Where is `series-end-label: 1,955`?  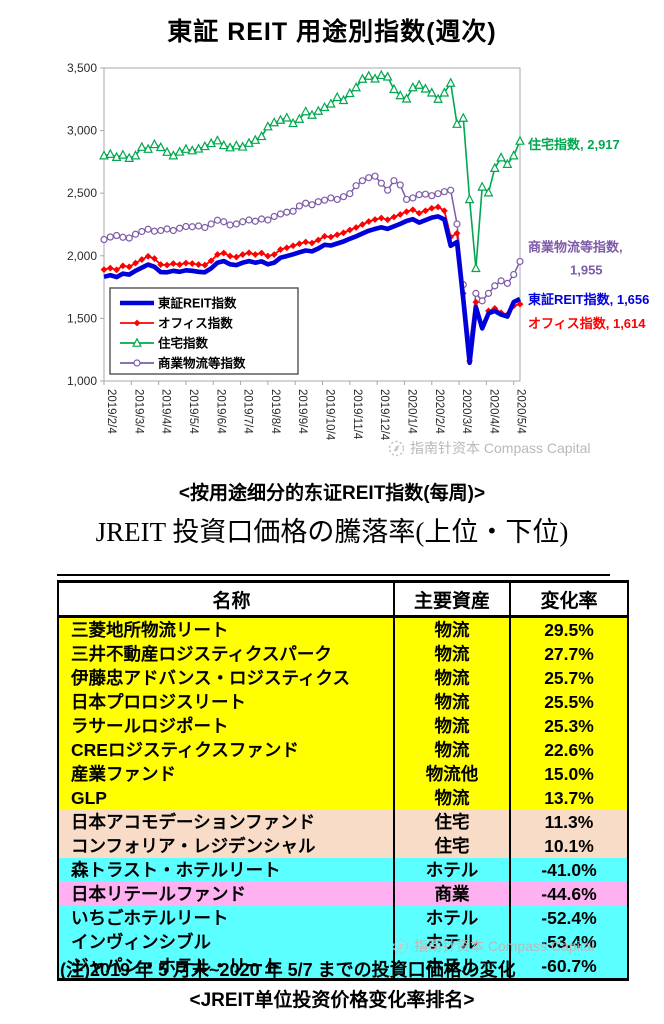
series-end-label: 1,955 is located at coordinates (586, 269).